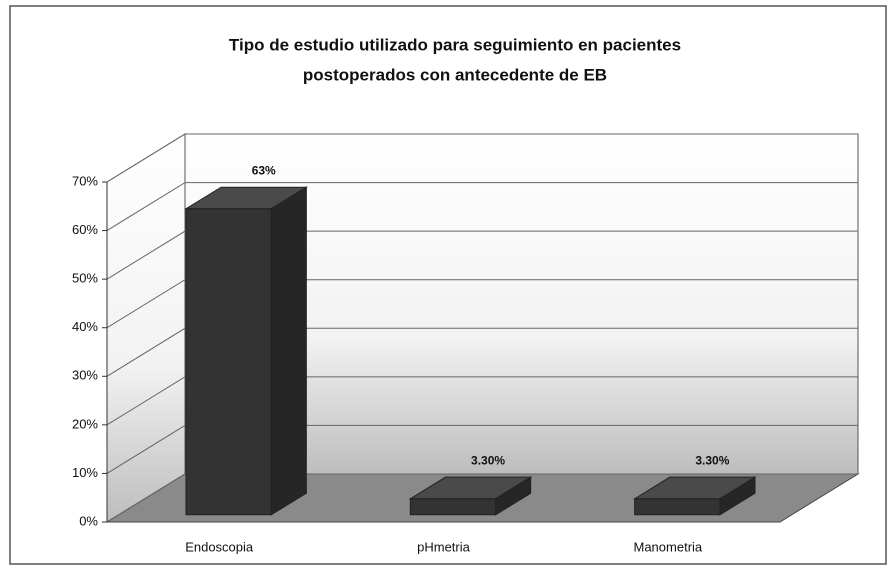  I want to click on x-tick-label: Endoscopia, so click(219, 546).